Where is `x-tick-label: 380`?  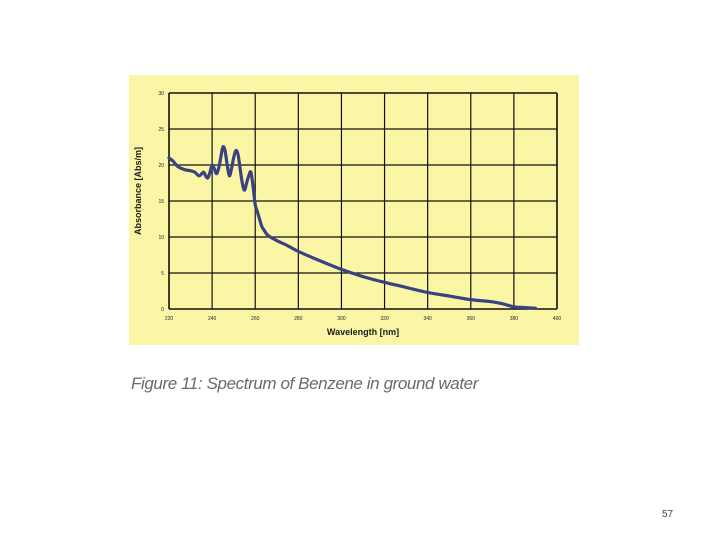
x-tick-label: 380 is located at coordinates (514, 319).